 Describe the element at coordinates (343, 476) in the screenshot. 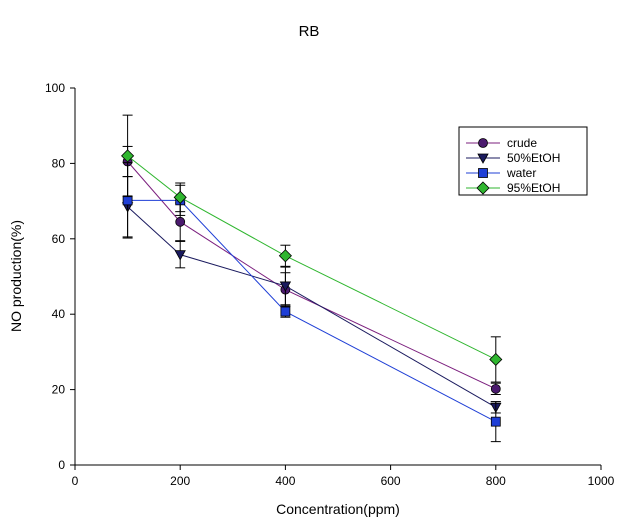

I see `x-axis-ticks: 0 200 400 600 800 1000` at that location.